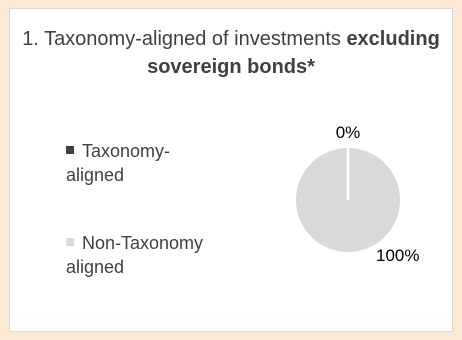  I want to click on legend-label-non-taxonomy-aligned: Non-Taxonomy aligned, so click(135, 255).